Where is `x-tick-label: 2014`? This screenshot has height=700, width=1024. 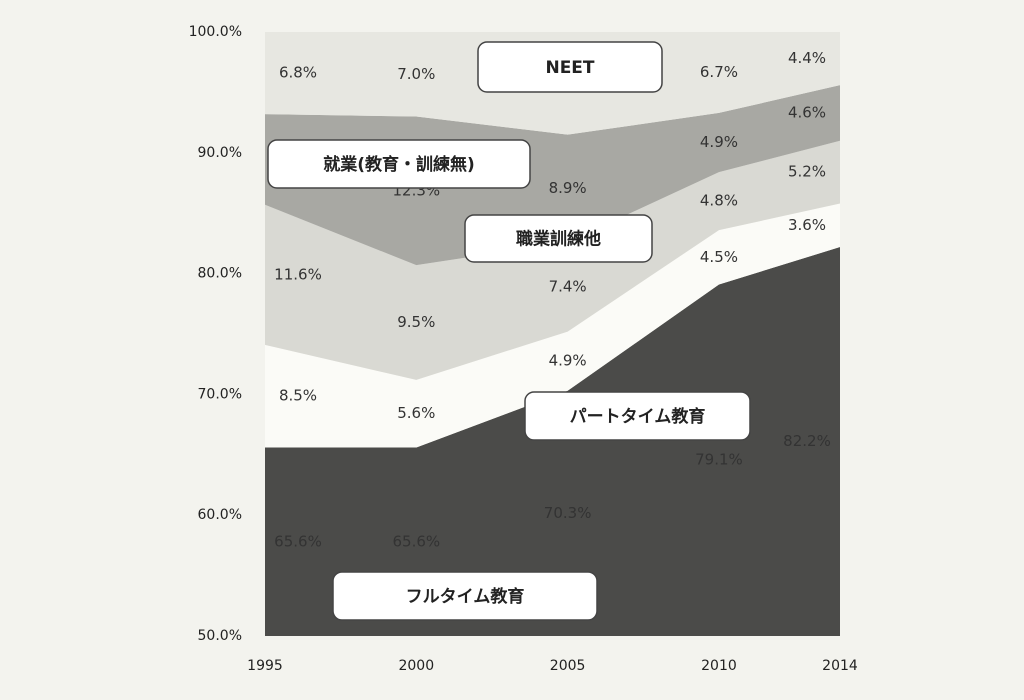 x-tick-label: 2014 is located at coordinates (840, 666).